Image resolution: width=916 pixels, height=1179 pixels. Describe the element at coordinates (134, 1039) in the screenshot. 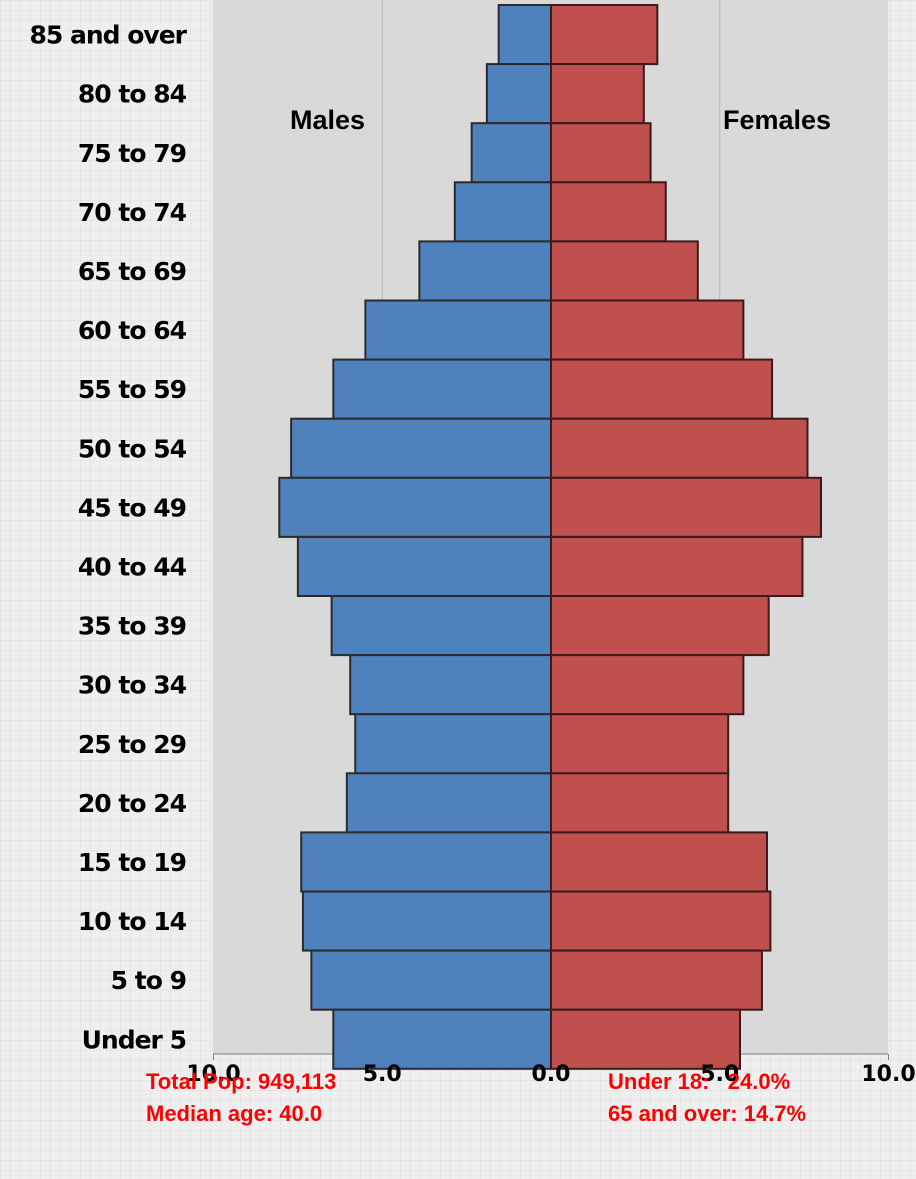

I see `age-group-label: Under 5` at that location.